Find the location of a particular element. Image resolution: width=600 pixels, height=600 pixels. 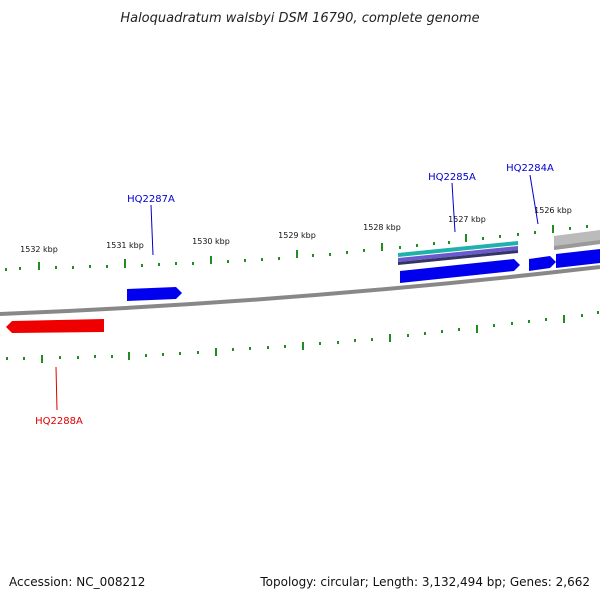

feature-strip-dark is located at coordinates (458, 257).